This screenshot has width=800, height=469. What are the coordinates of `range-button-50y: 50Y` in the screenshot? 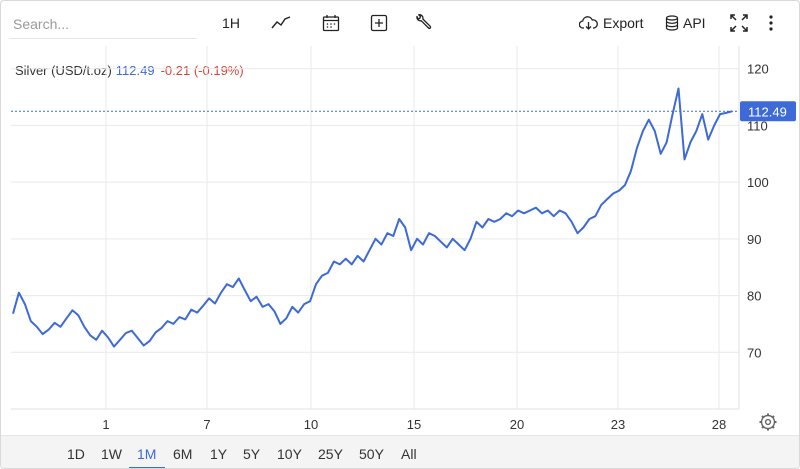 It's located at (371, 454).